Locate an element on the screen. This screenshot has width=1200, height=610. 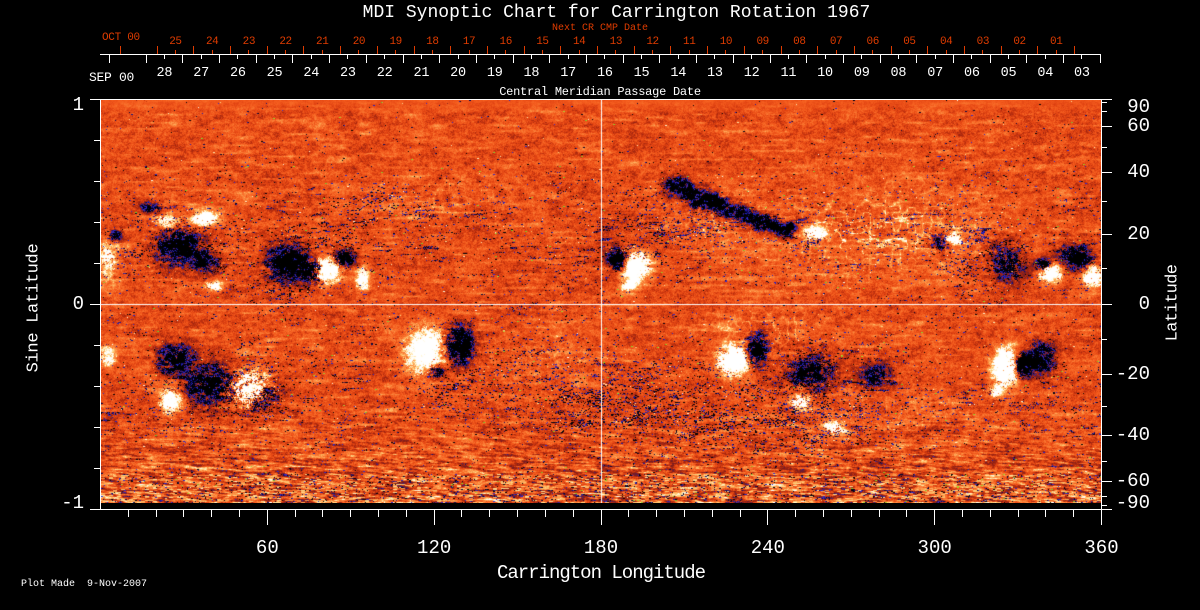
cmp-day-label: 17 is located at coordinates (568, 73).